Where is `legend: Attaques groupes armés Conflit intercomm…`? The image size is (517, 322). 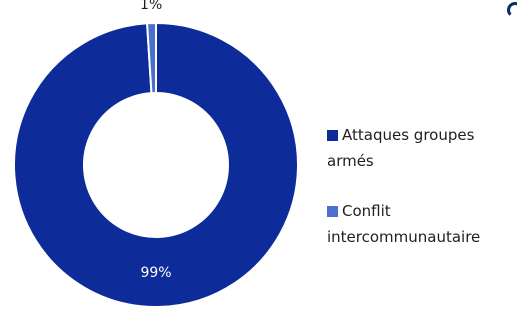
legend: Attaques groupes armés Conflit intercomm… is located at coordinates (419, 186).